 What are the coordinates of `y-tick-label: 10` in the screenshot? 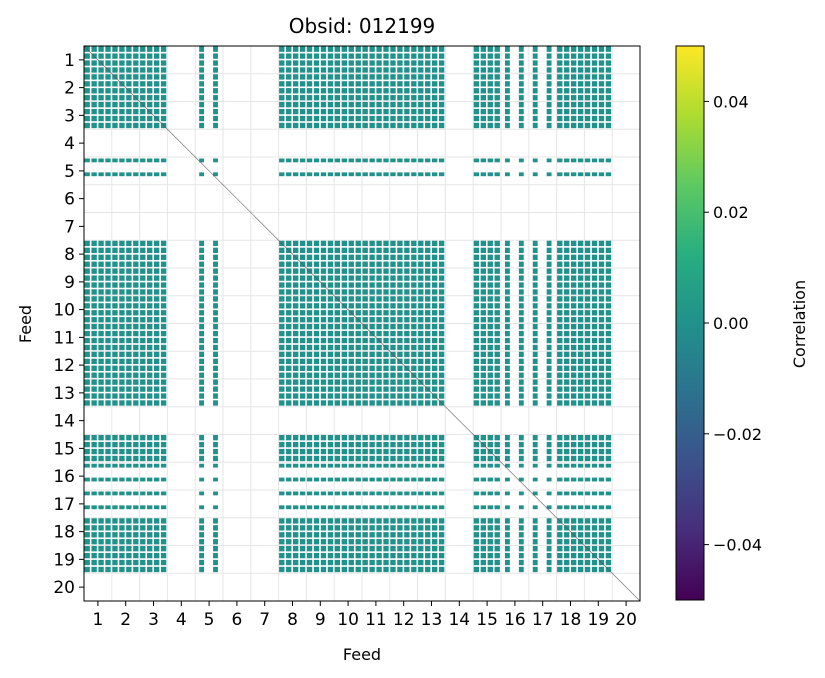 It's located at (64, 311).